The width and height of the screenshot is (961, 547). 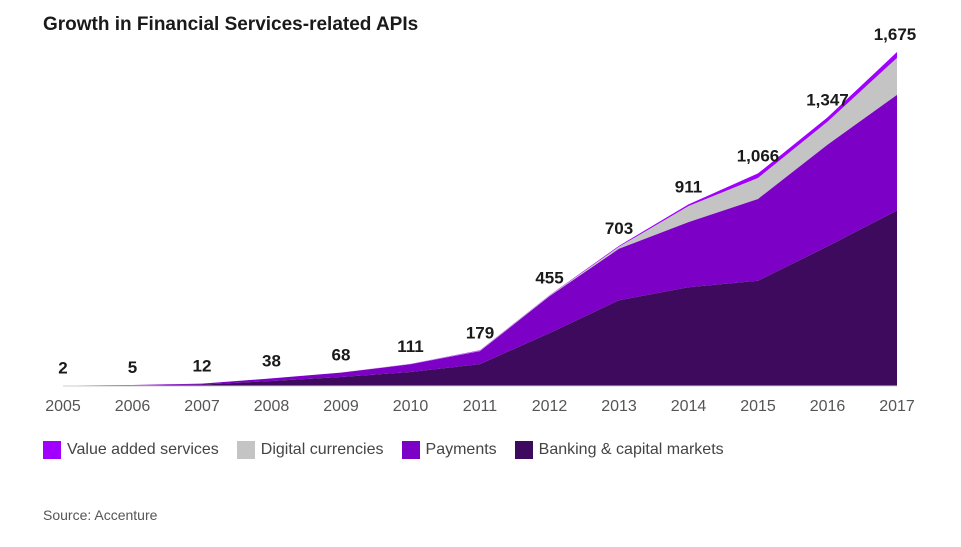 I want to click on x-tick-label: 2006, so click(x=133, y=406).